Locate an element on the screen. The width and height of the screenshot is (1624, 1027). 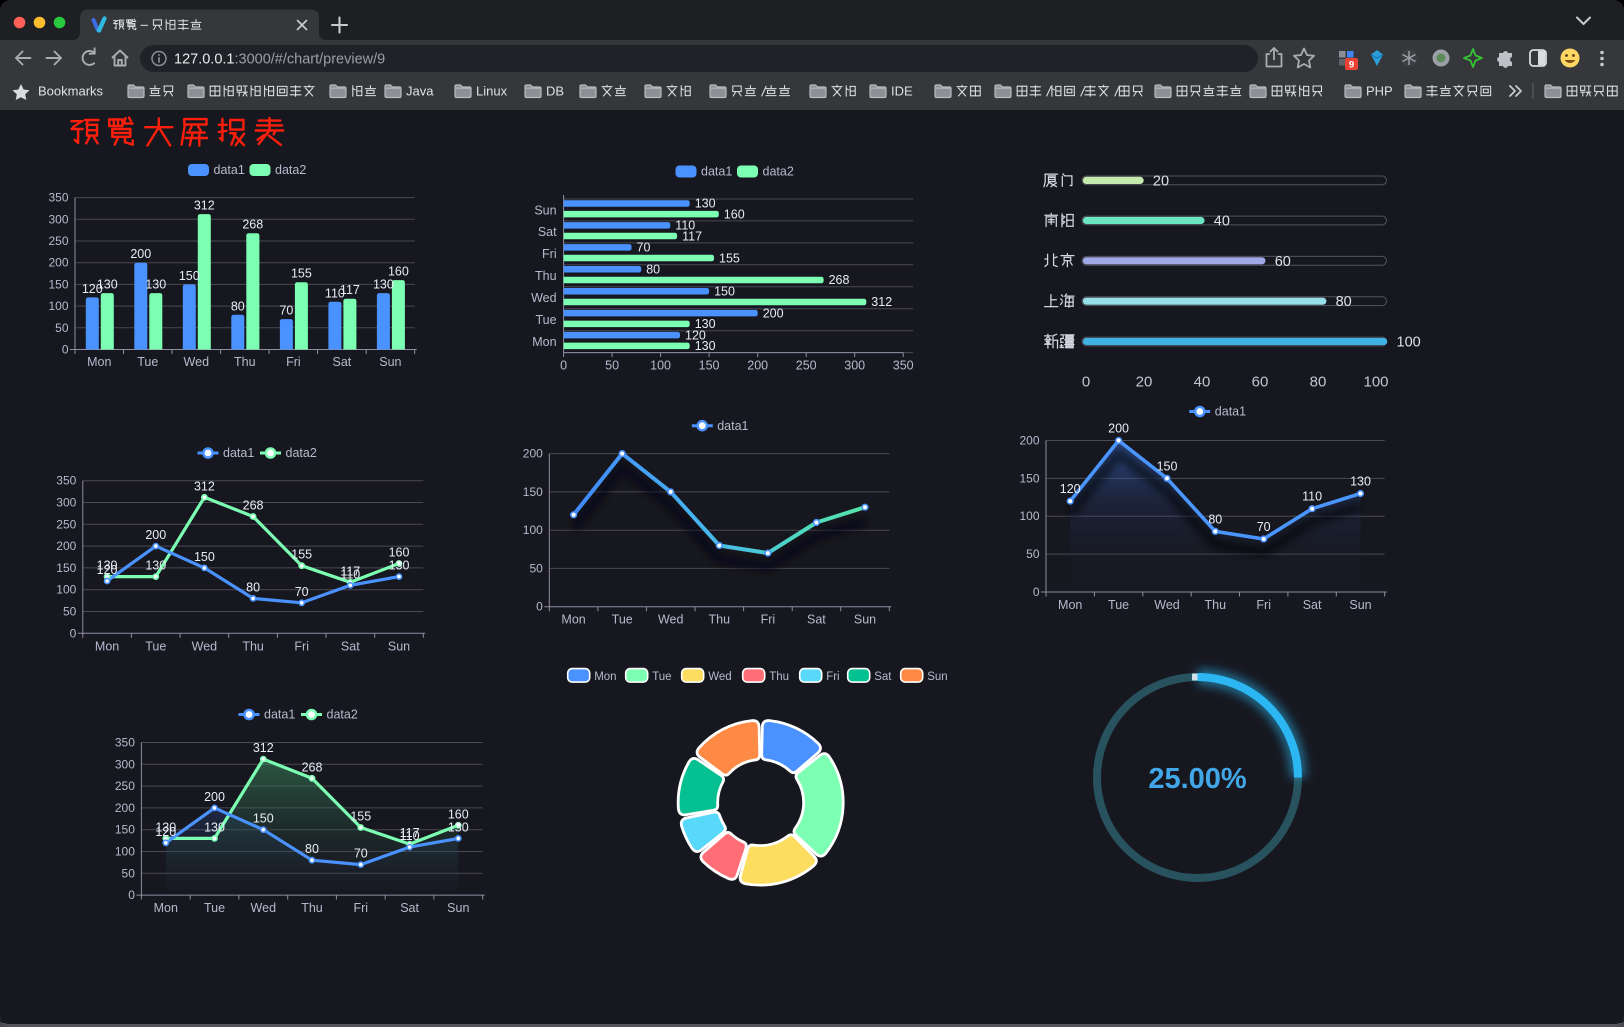
svg-text: 312 is located at coordinates (881, 302).